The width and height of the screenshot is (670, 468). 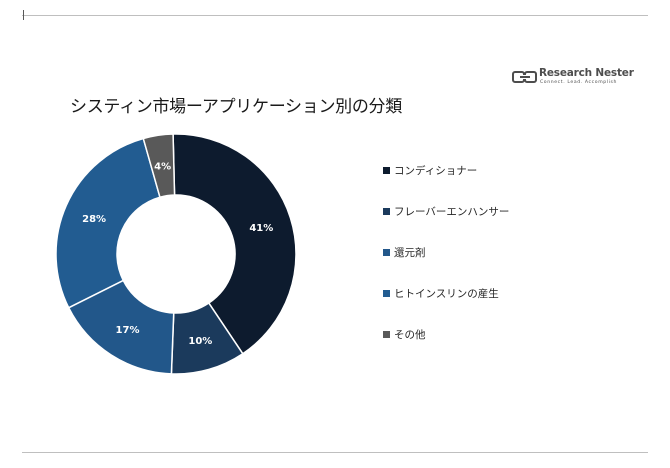 I want to click on logo-icon, so click(x=524, y=77).